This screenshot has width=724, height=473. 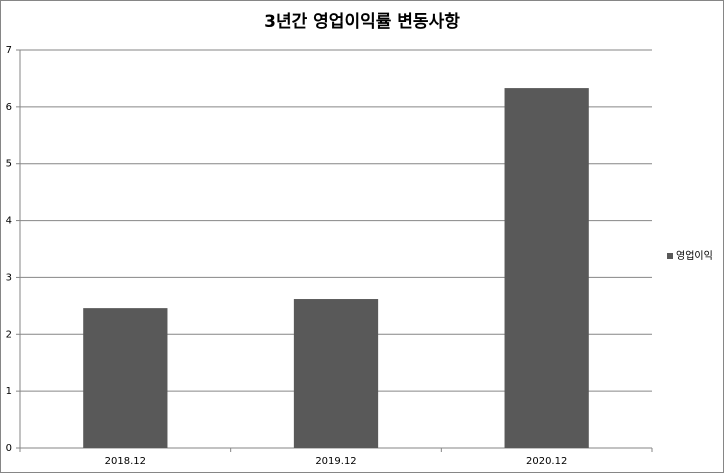 What do you see at coordinates (9, 448) in the screenshot?
I see `y-tick-label: 0` at bounding box center [9, 448].